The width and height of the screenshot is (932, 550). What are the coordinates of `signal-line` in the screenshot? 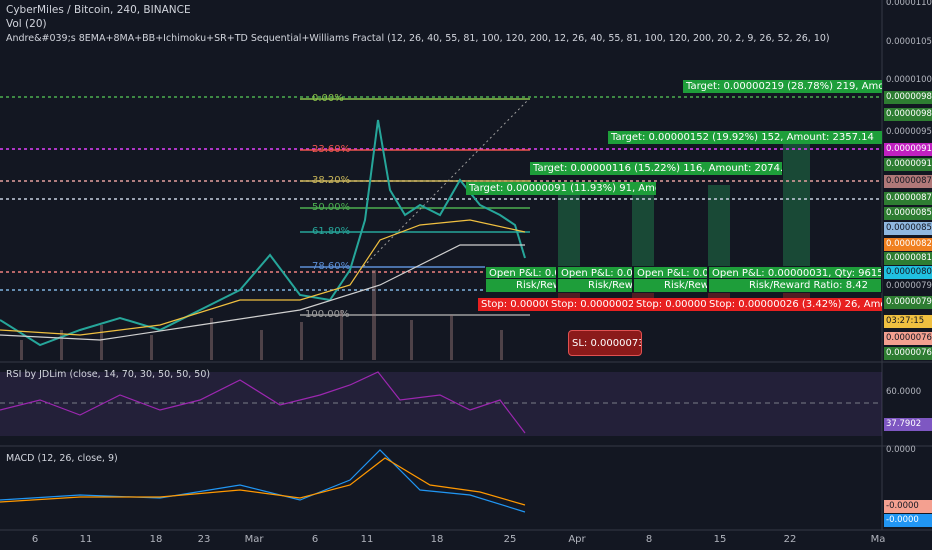 It's located at (263, 481).